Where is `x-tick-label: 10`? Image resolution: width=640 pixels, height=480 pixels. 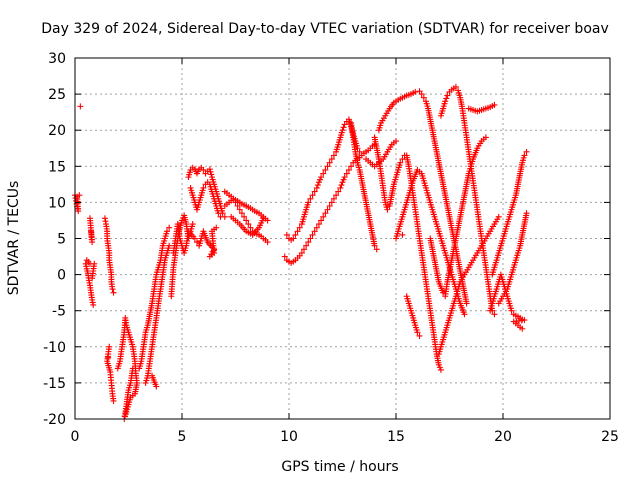 x-tick-label: 10 is located at coordinates (289, 437).